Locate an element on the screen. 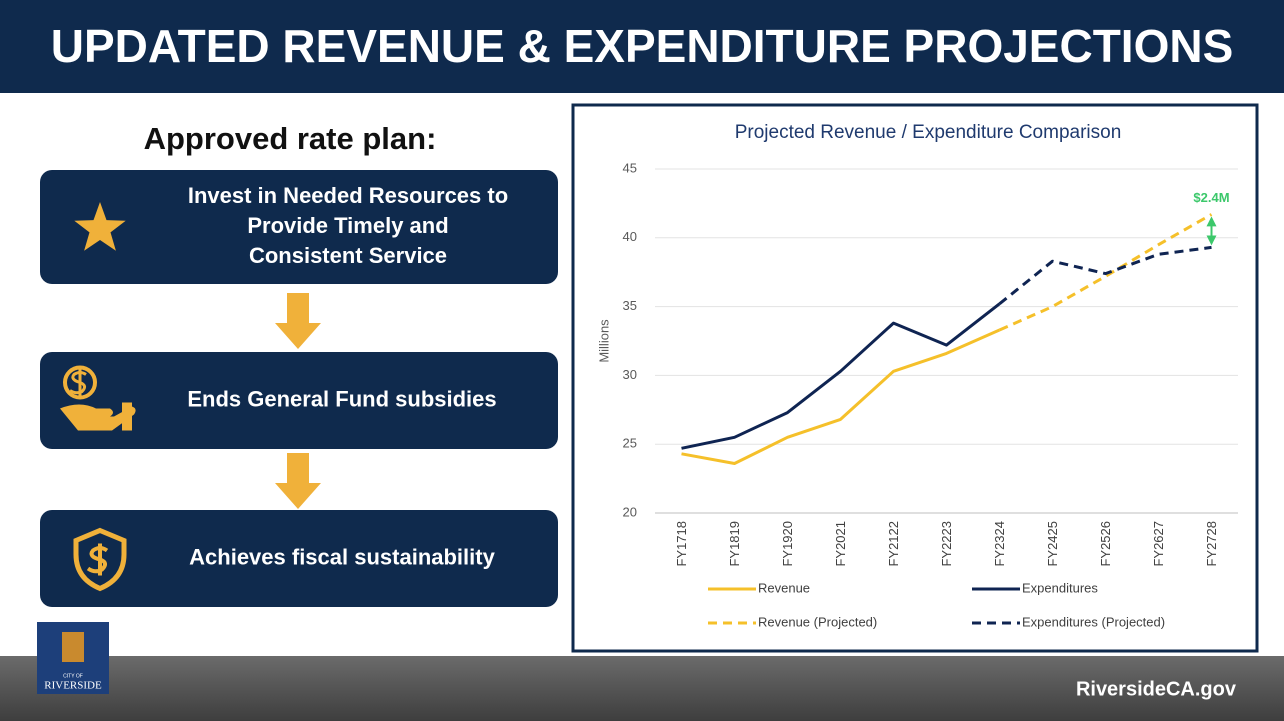 Image resolution: width=1284 pixels, height=721 pixels. x-tick-label: FY1718 is located at coordinates (681, 544).